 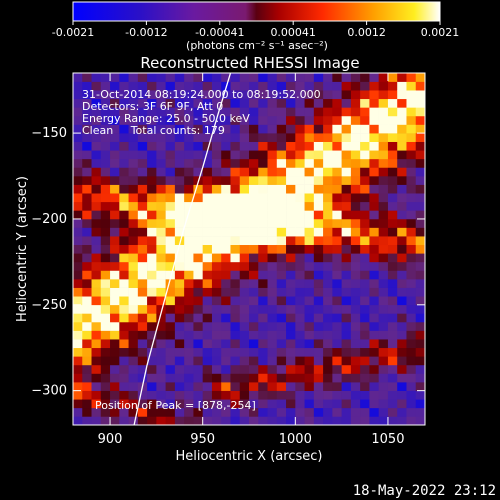 What do you see at coordinates (387, 439) in the screenshot?
I see `x-tick-label: 1050` at bounding box center [387, 439].